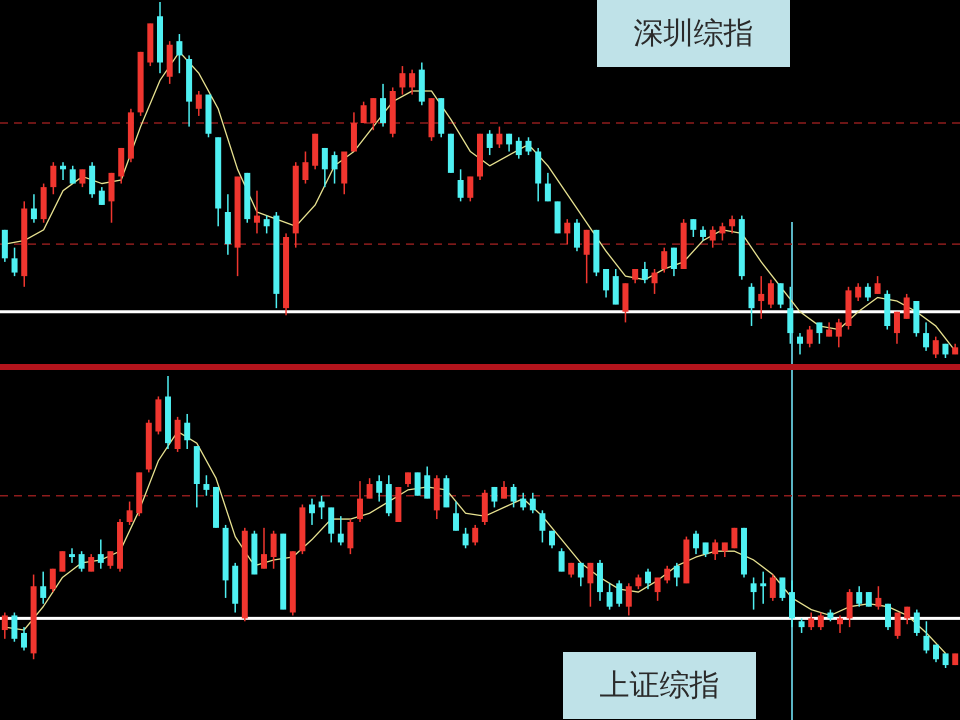  I want to click on text: 深圳综指, so click(693, 33).